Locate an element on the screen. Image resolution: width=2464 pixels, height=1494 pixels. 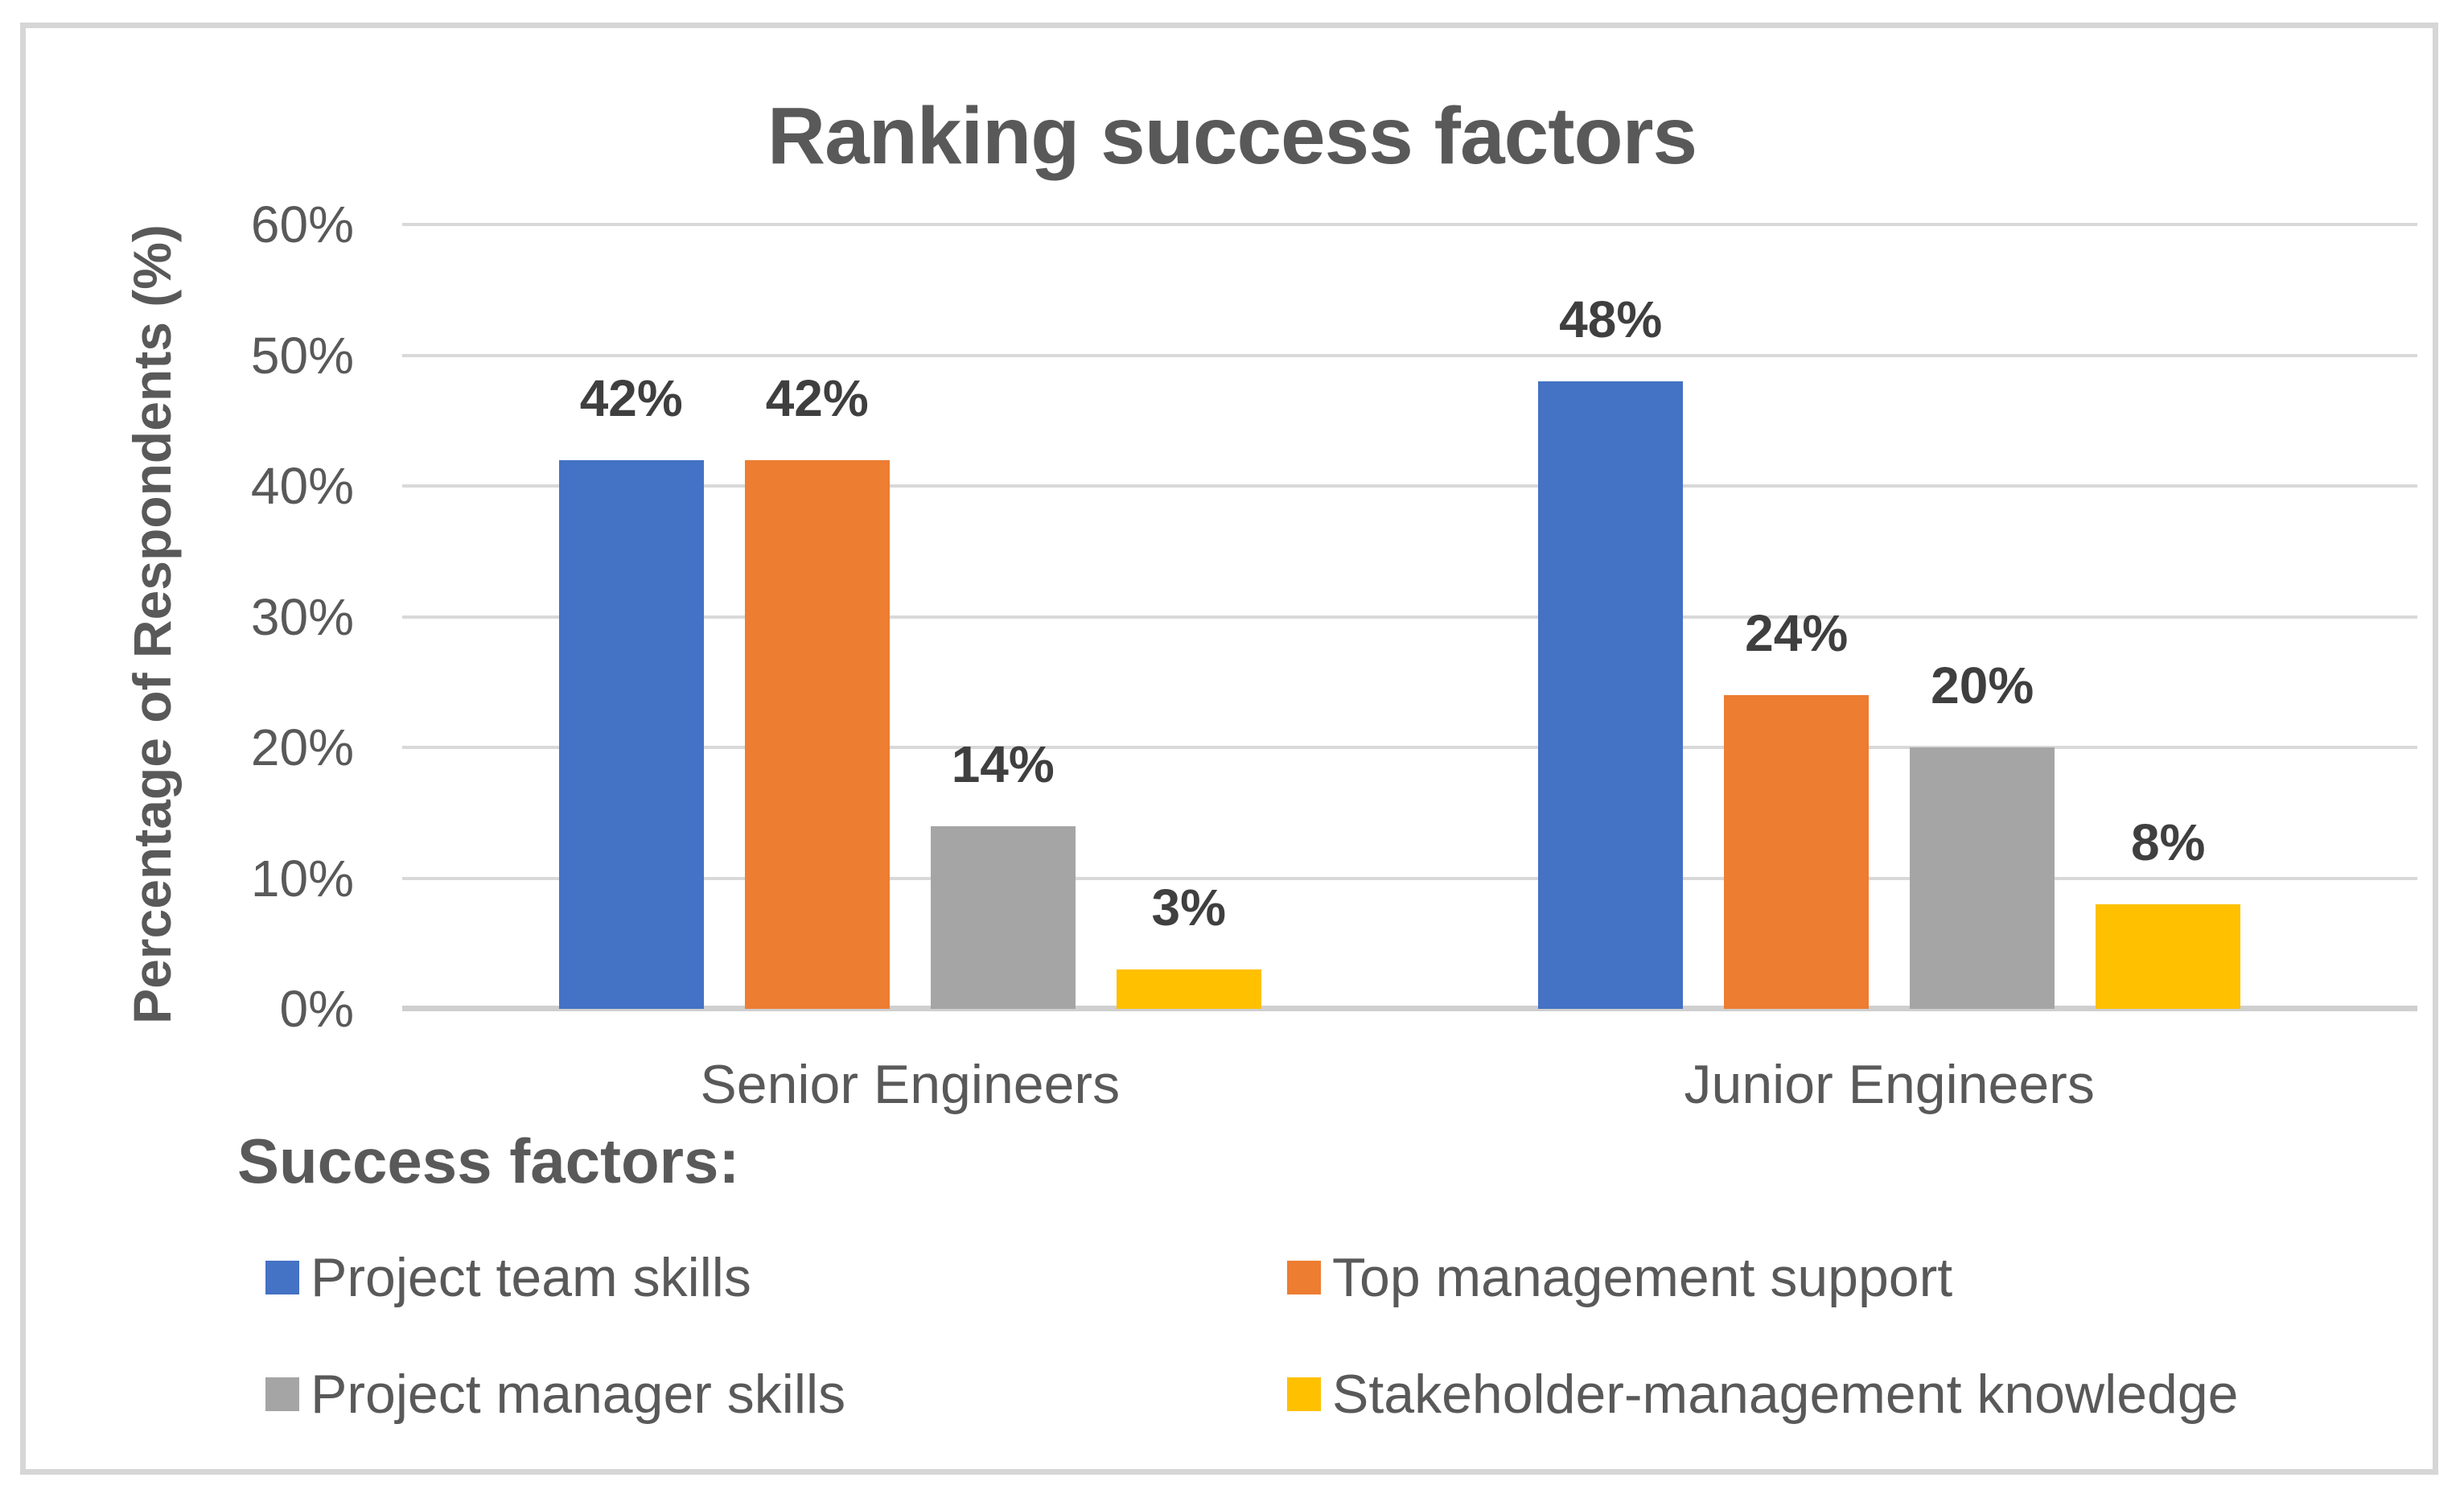
bar-data-label: 20% is located at coordinates (1982, 685).